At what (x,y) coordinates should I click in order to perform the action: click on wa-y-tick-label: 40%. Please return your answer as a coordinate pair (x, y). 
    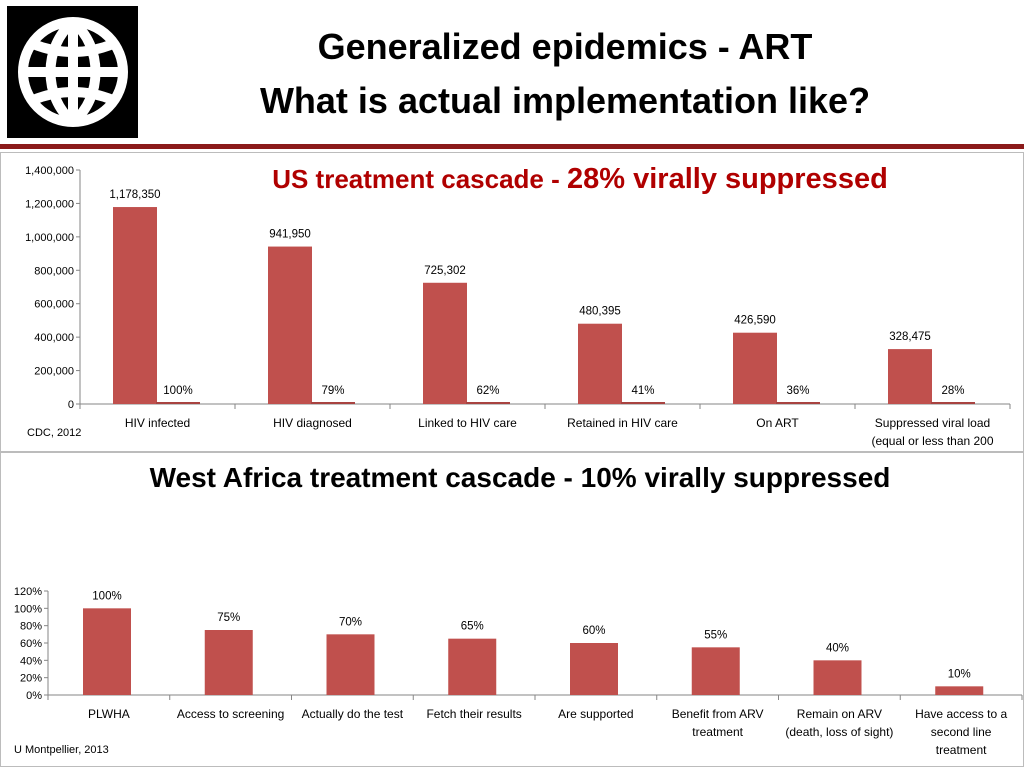
    Looking at the image, I should click on (31, 661).